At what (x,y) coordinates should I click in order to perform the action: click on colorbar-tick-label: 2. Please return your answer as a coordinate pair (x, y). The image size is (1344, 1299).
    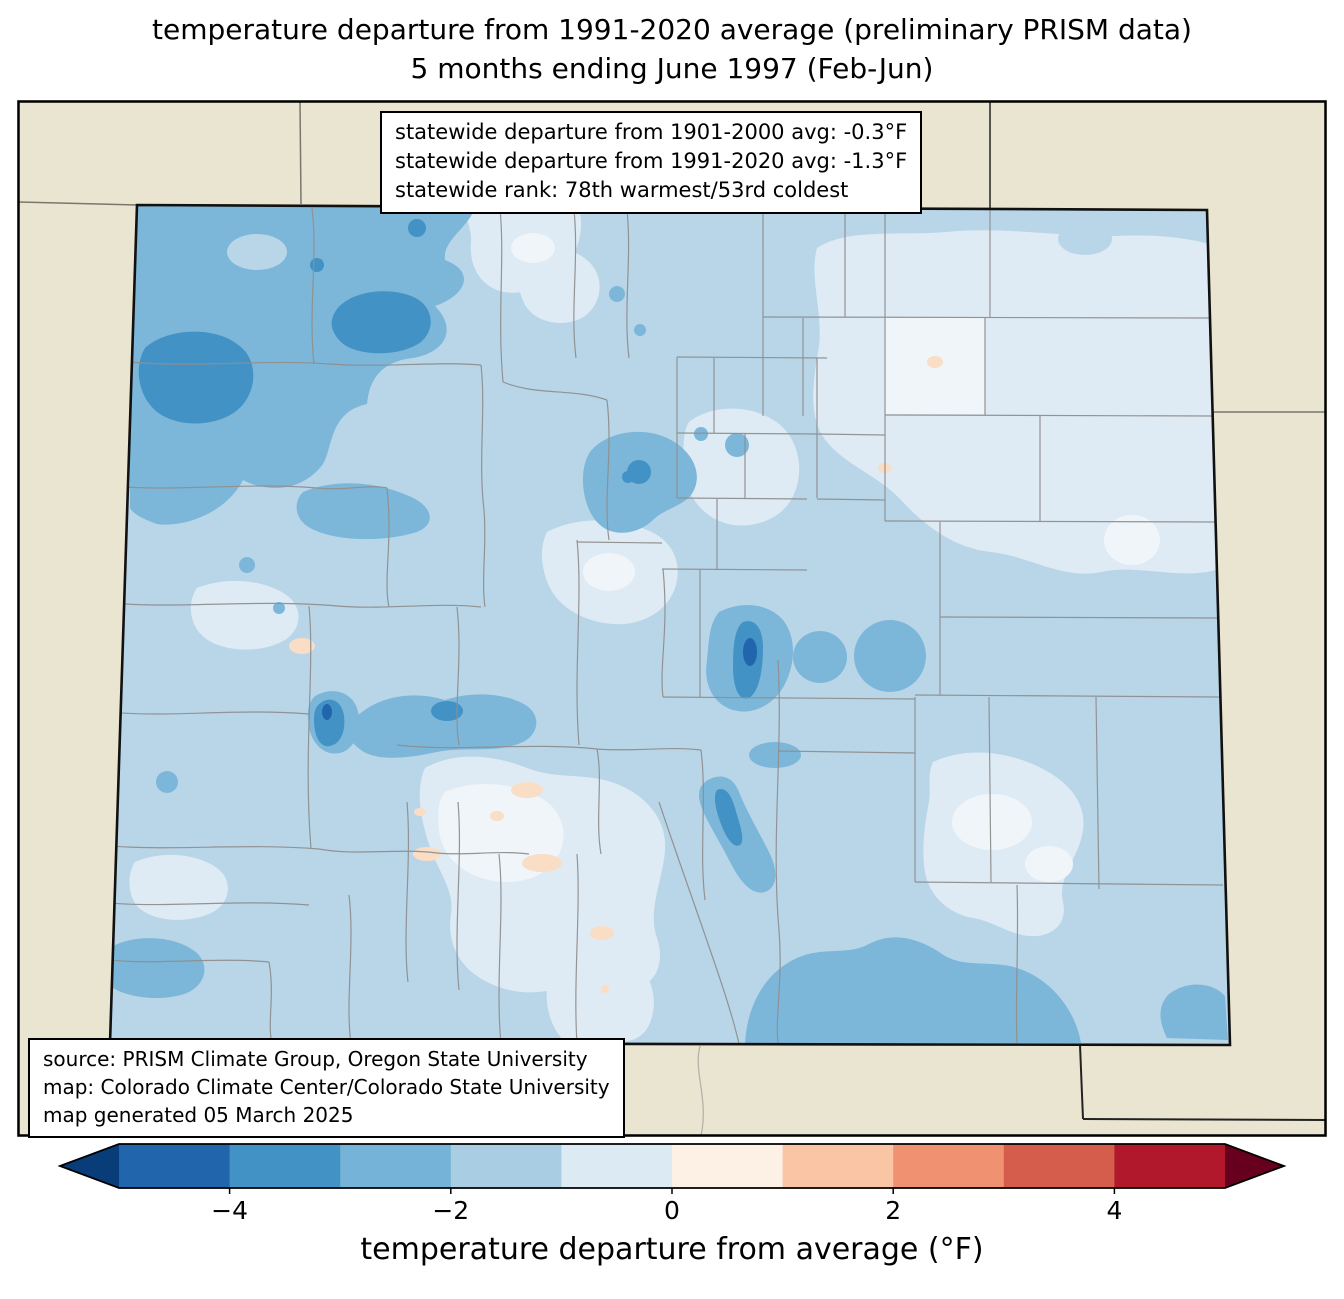
    Looking at the image, I should click on (893, 1210).